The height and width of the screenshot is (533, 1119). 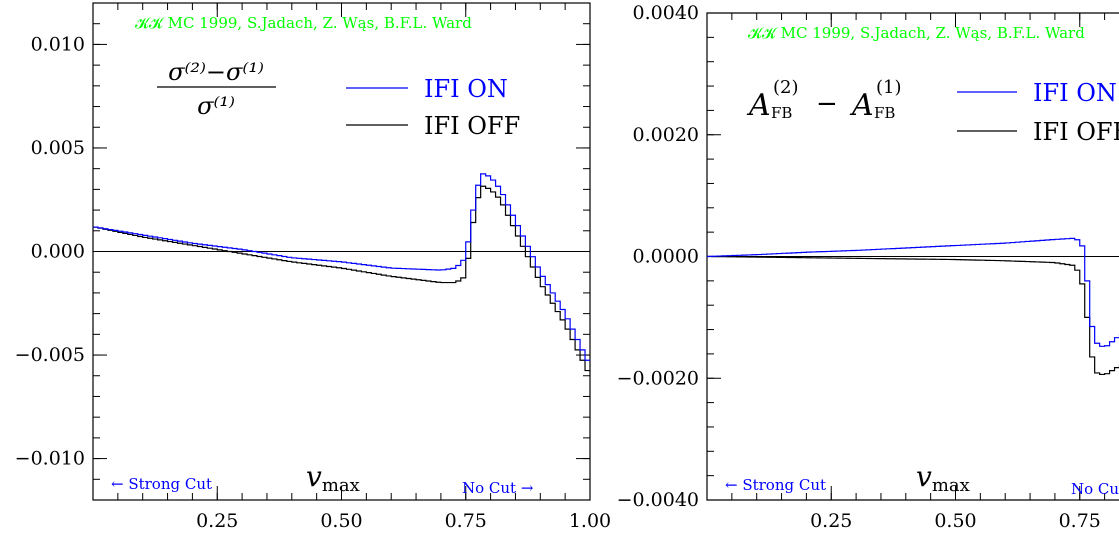 What do you see at coordinates (216, 72) in the screenshot?
I see `left-formula-numerator: σ⁽²⁾−σ⁽¹⁾` at bounding box center [216, 72].